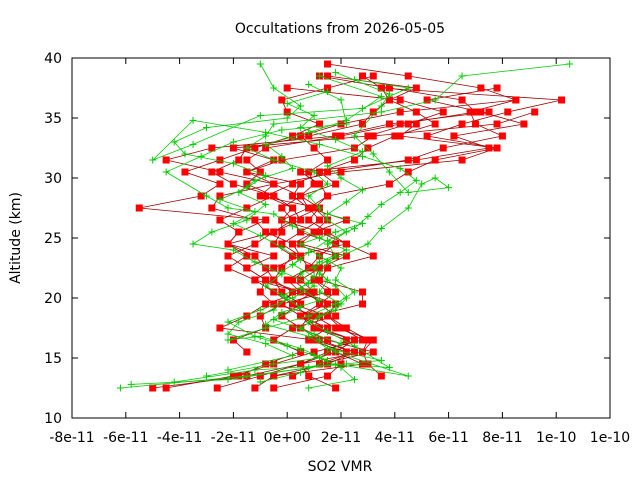 The width and height of the screenshot is (640, 480). I want to click on y-tick-label: 25, so click(53, 239).